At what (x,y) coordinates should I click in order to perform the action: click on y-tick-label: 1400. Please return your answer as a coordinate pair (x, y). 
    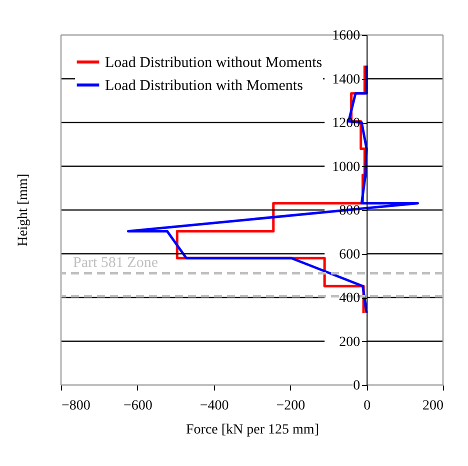
    Looking at the image, I should click on (346, 80).